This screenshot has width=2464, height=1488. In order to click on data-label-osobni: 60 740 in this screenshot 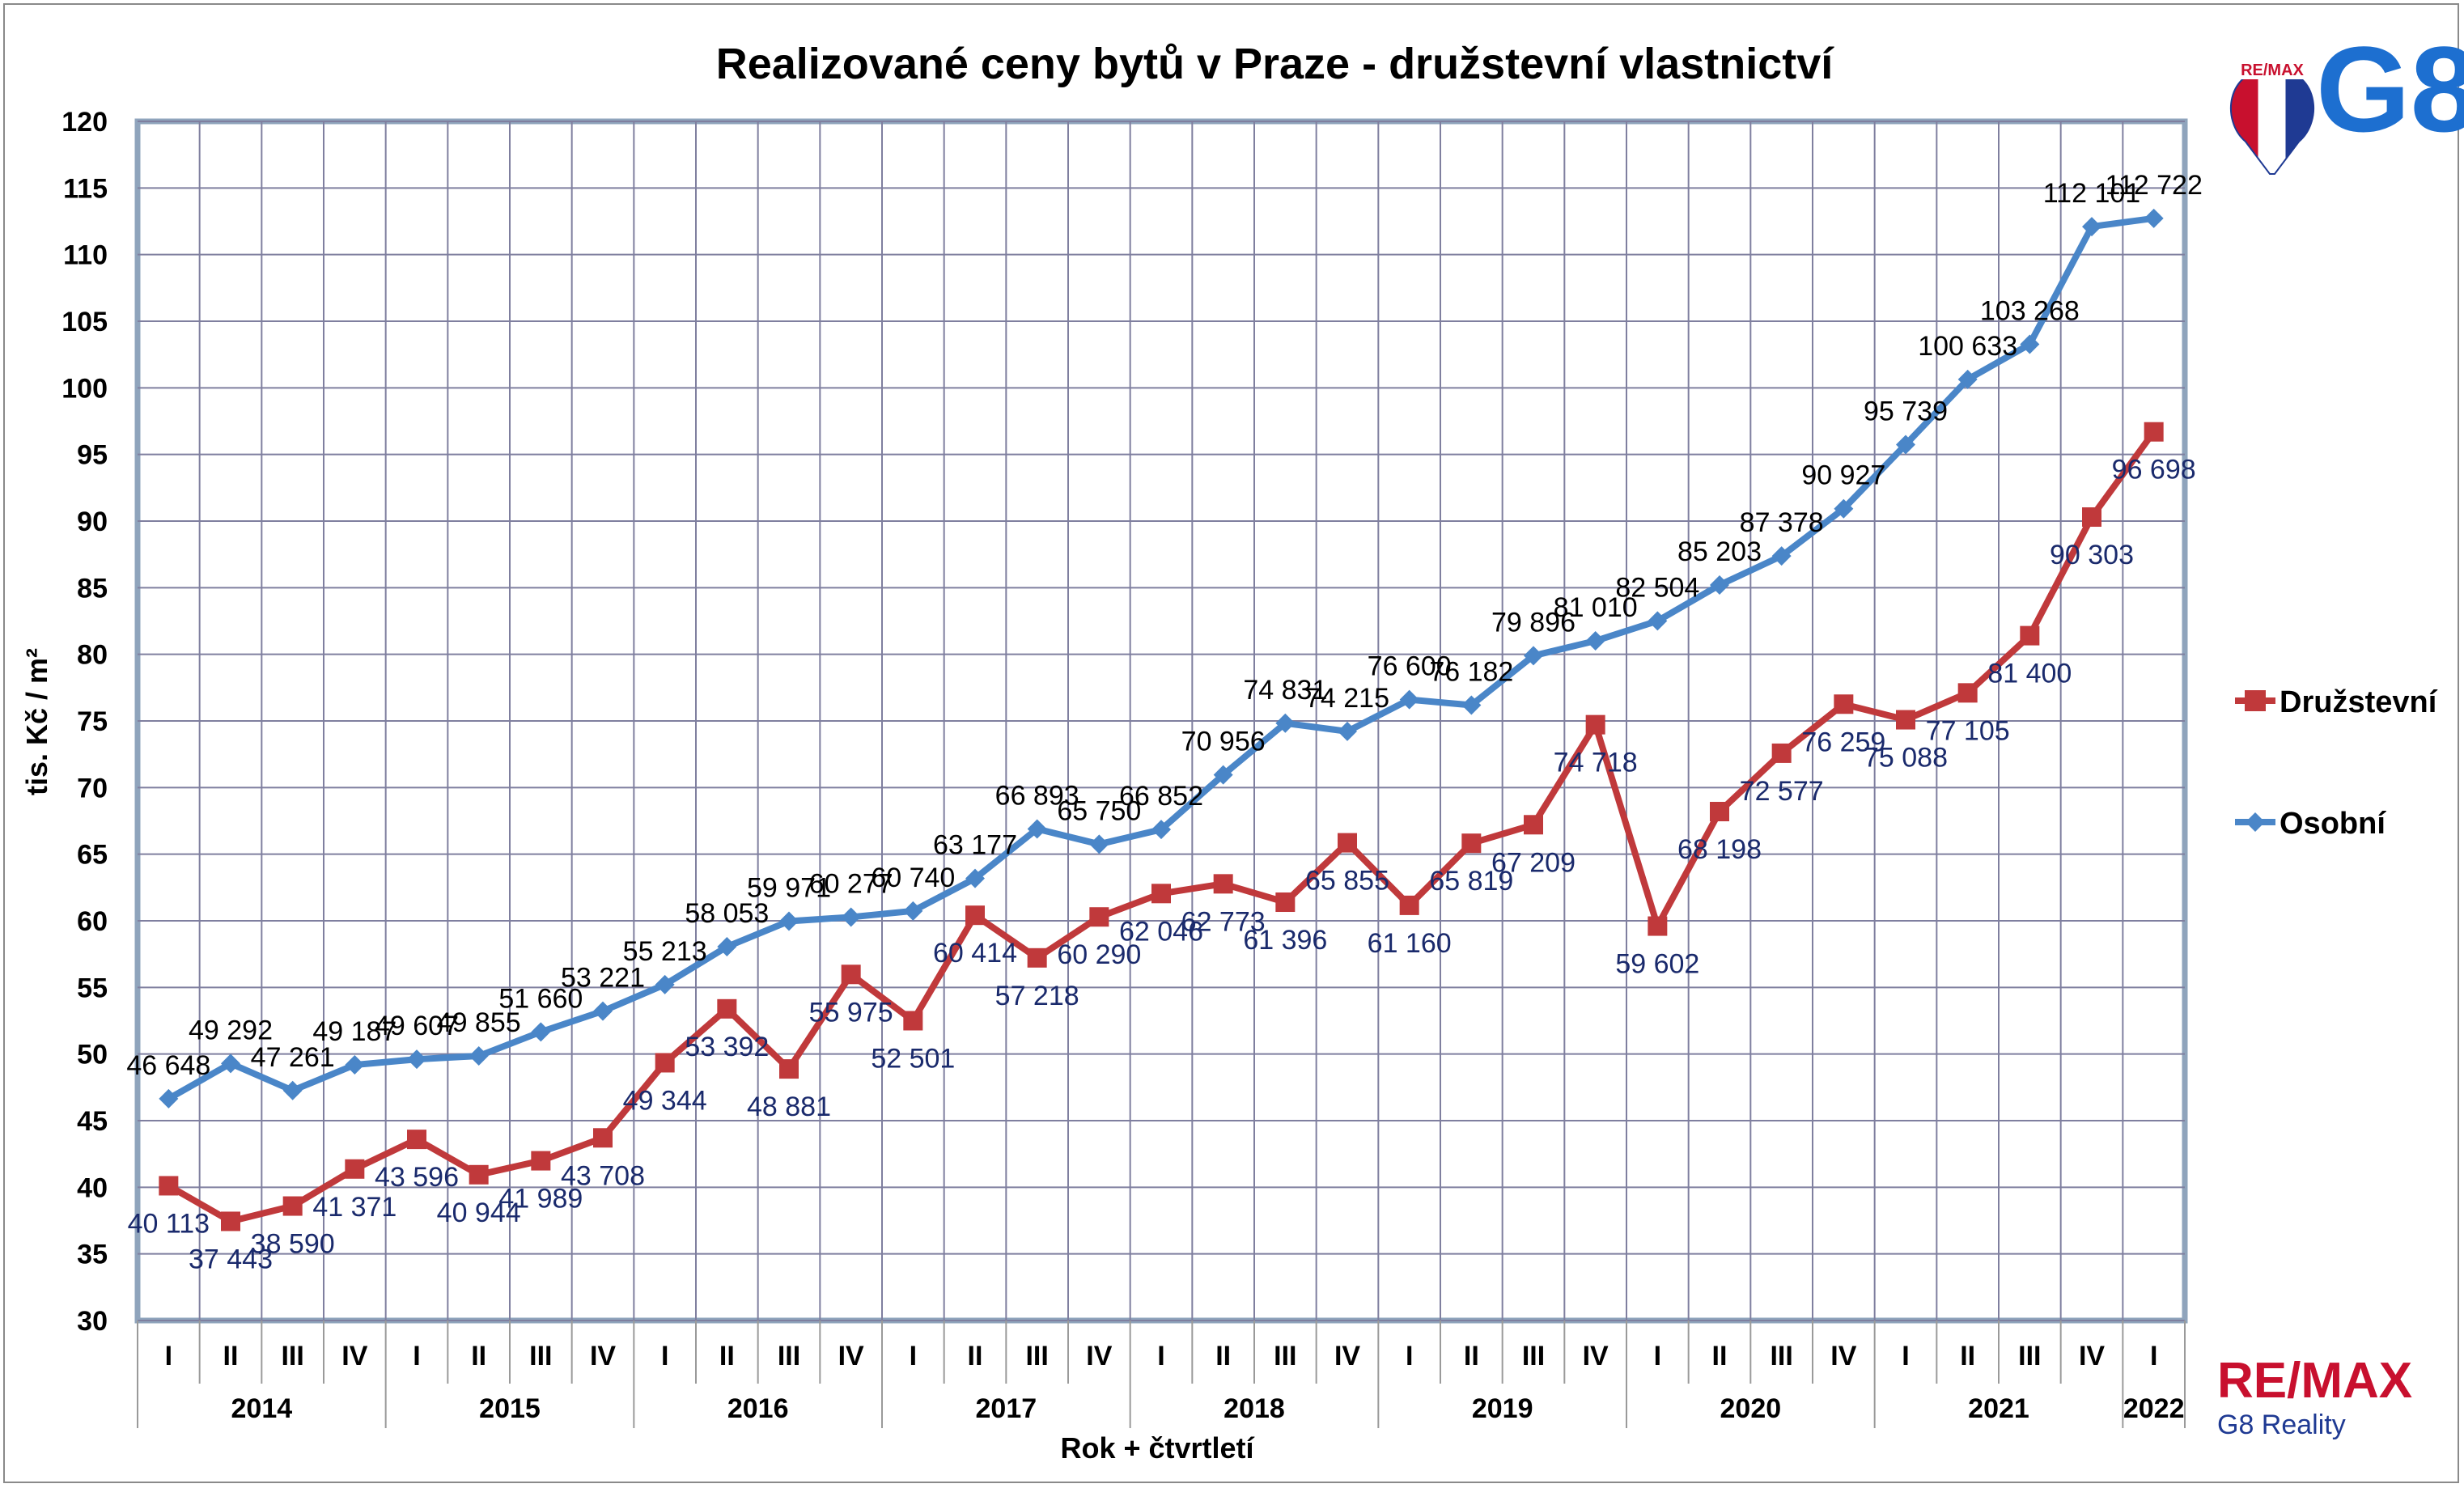, I will do `click(913, 878)`.